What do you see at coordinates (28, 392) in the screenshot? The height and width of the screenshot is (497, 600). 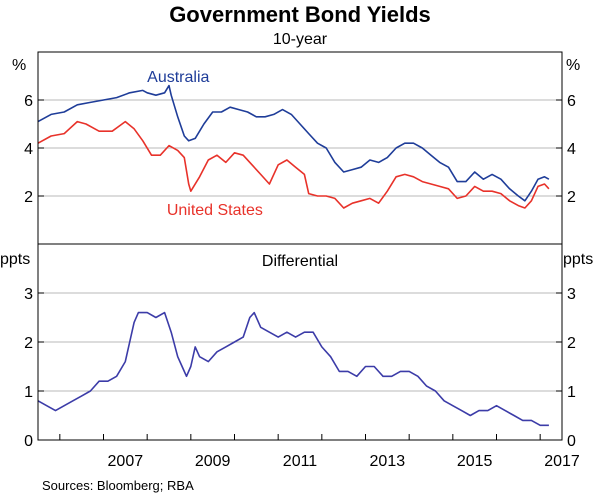 I see `y-tick-label-left: 1` at bounding box center [28, 392].